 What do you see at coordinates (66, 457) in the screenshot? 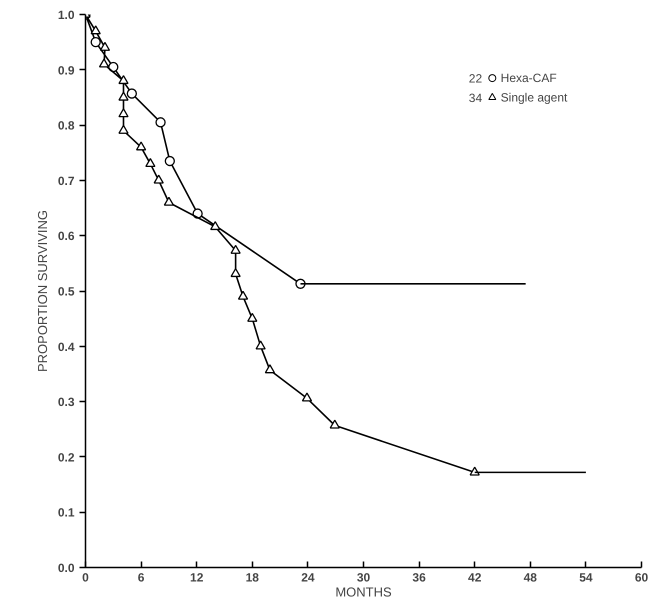
I see `y-tick-label: 0.2` at bounding box center [66, 457].